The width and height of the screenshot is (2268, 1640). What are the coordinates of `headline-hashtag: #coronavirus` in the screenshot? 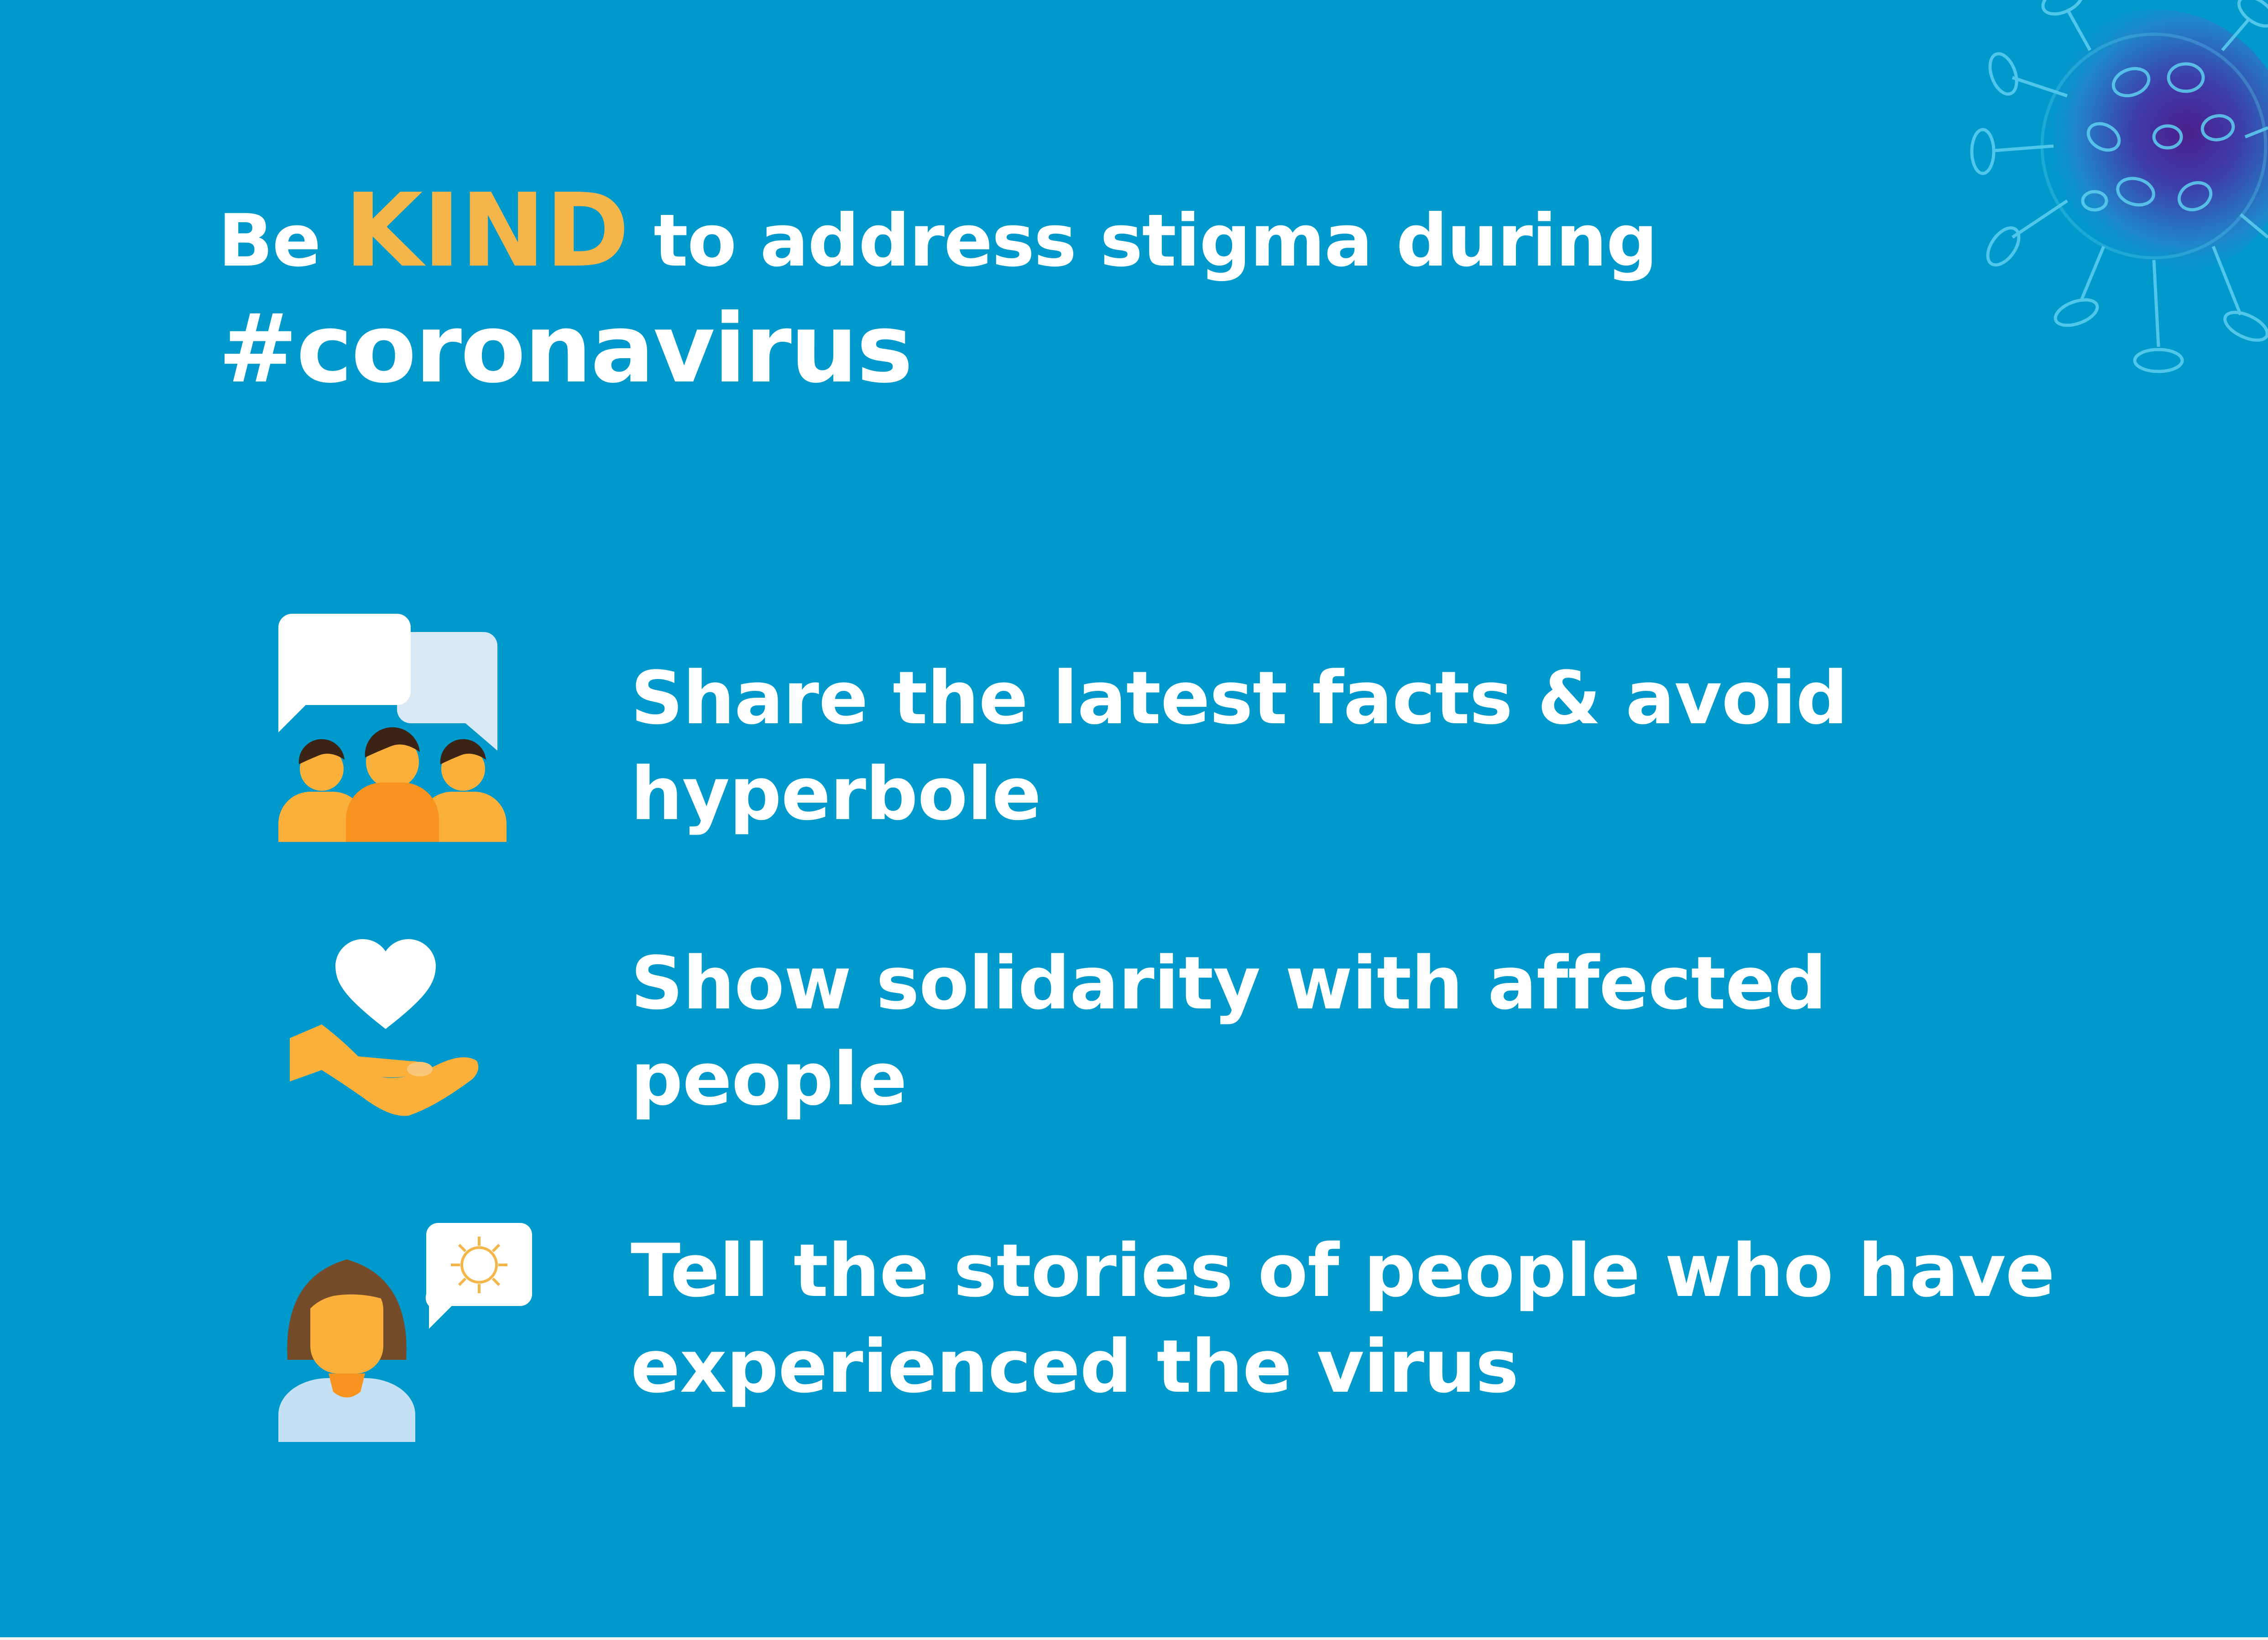 It's located at (565, 349).